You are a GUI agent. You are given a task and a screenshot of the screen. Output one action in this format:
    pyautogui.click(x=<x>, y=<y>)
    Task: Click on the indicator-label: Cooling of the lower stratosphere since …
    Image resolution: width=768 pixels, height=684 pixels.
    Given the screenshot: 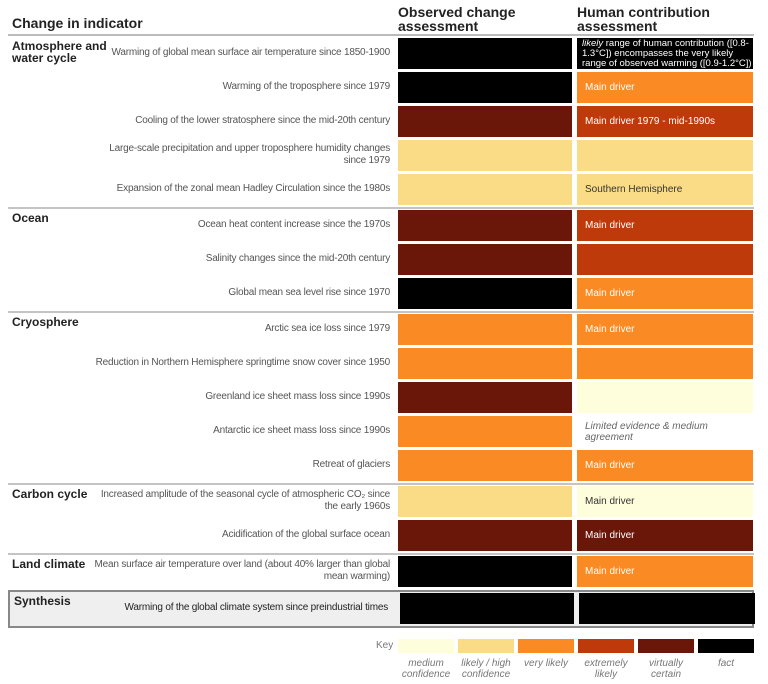 What is the action you would take?
    pyautogui.click(x=262, y=120)
    